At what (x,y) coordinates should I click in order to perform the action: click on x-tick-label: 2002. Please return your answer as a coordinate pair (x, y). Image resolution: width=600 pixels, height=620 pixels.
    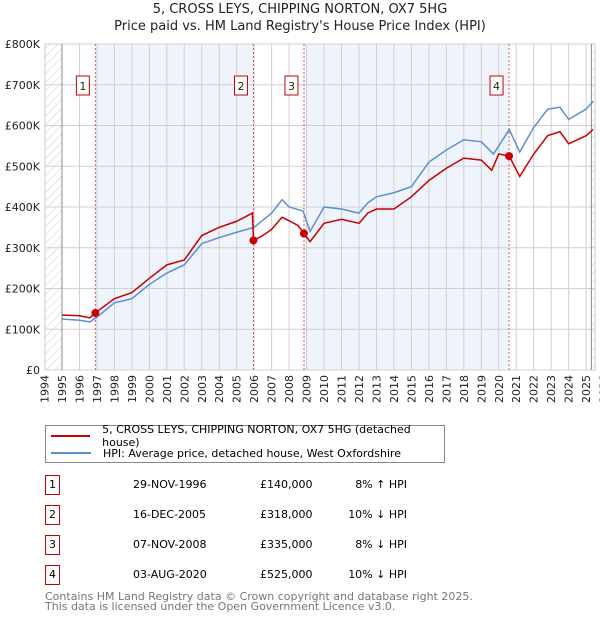
    Looking at the image, I should click on (184, 389).